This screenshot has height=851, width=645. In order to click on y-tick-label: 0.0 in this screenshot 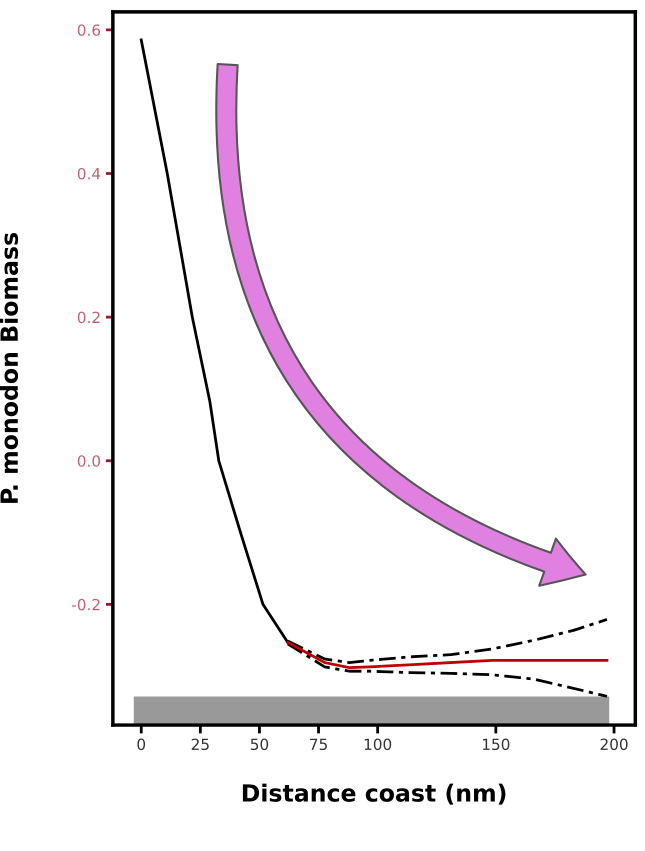, I will do `click(89, 461)`.